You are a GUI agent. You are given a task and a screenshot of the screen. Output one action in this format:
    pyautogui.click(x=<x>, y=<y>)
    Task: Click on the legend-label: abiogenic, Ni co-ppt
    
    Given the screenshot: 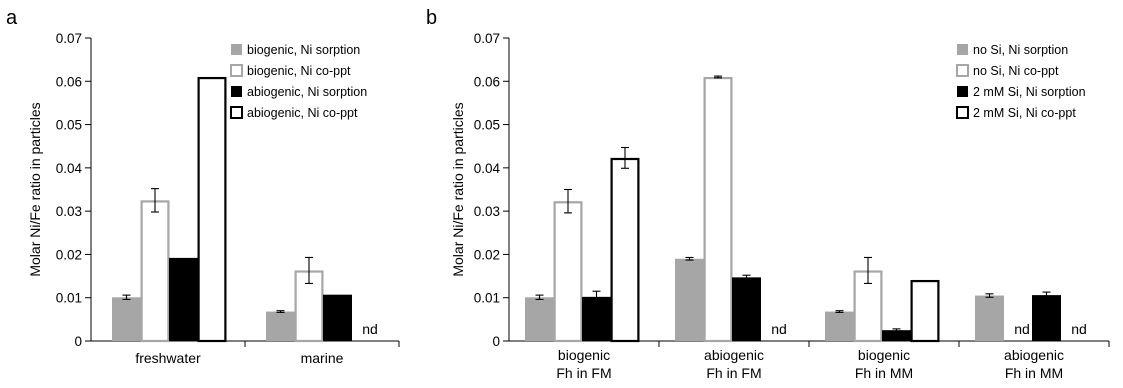 What is the action you would take?
    pyautogui.click(x=302, y=113)
    